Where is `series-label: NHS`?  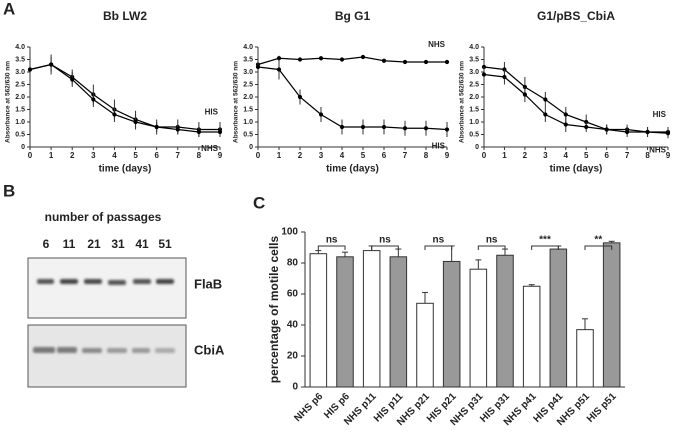
series-label: NHS is located at coordinates (658, 149).